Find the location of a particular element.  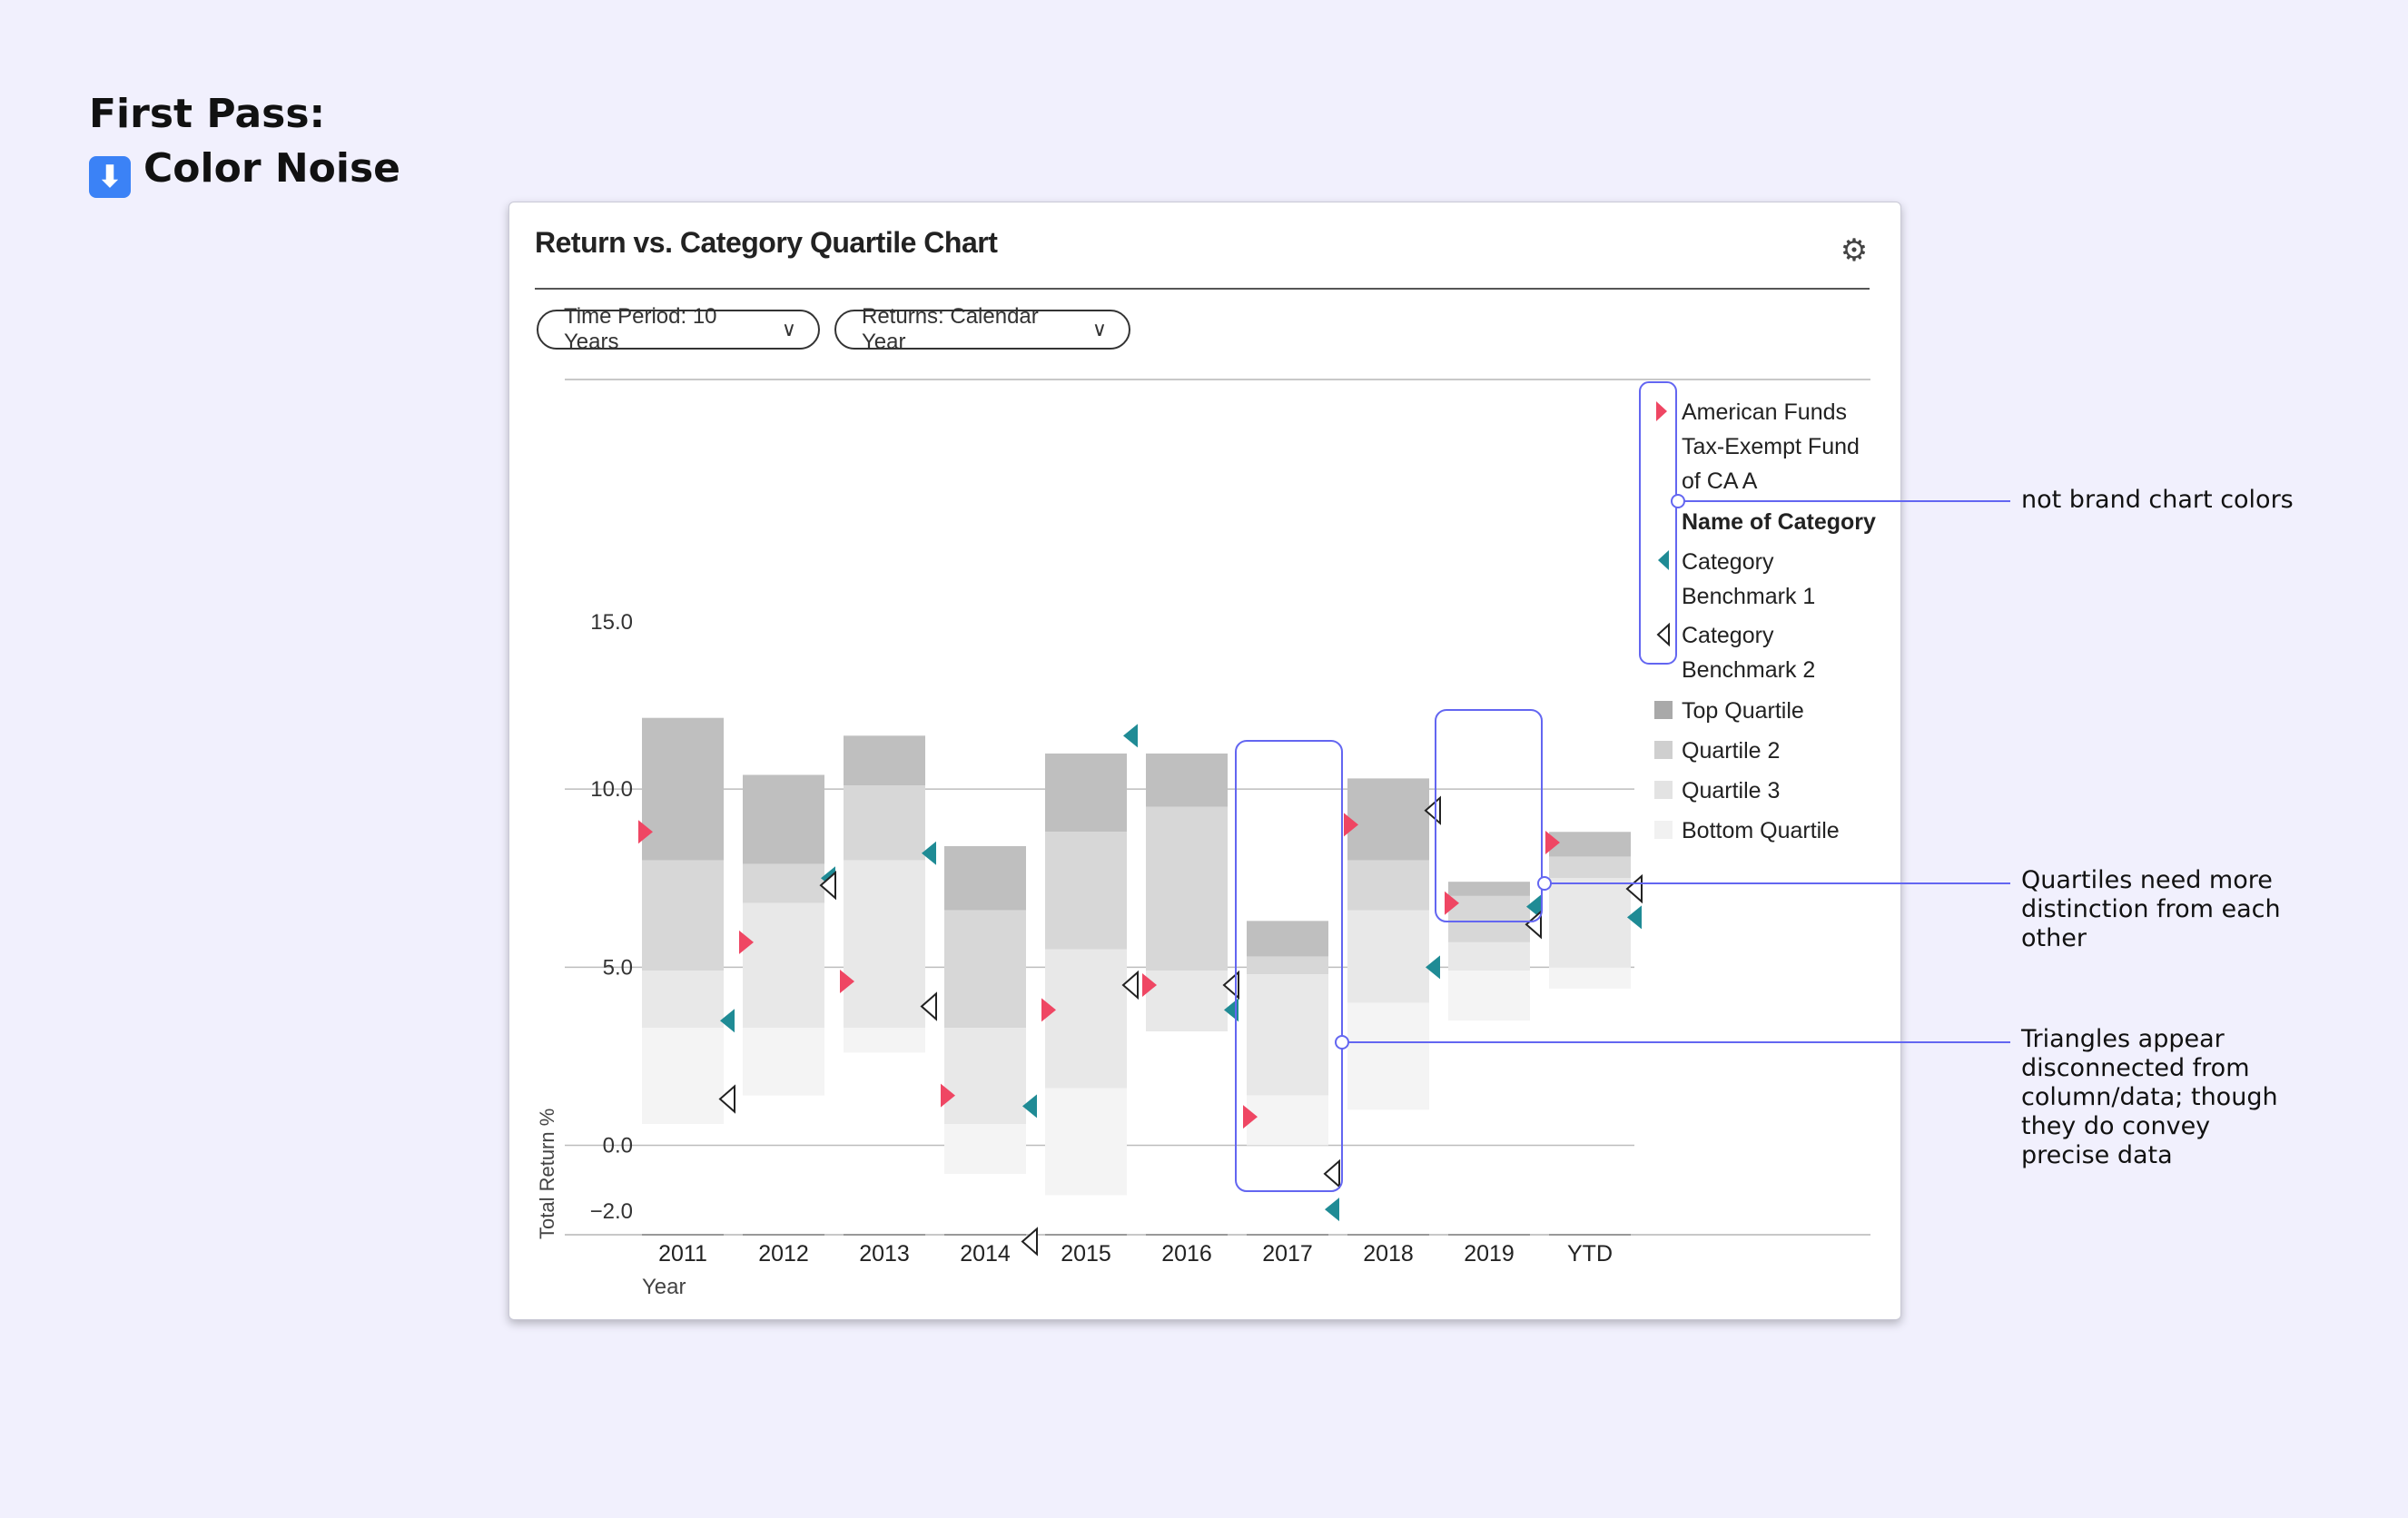

chevron-down-icon: ∨ is located at coordinates (1099, 329).